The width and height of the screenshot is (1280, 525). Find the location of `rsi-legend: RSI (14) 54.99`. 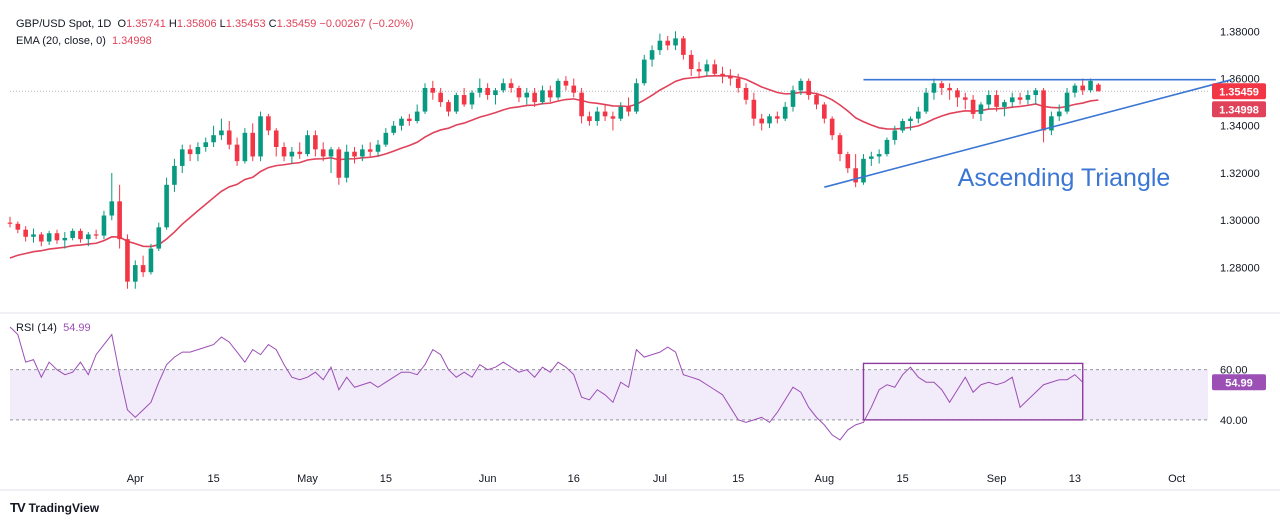

rsi-legend: RSI (14) 54.99 is located at coordinates (53, 328).